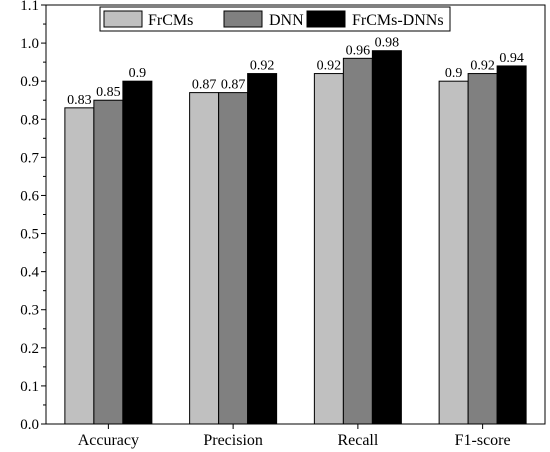  I want to click on bar-frcms-precision, so click(204, 258).